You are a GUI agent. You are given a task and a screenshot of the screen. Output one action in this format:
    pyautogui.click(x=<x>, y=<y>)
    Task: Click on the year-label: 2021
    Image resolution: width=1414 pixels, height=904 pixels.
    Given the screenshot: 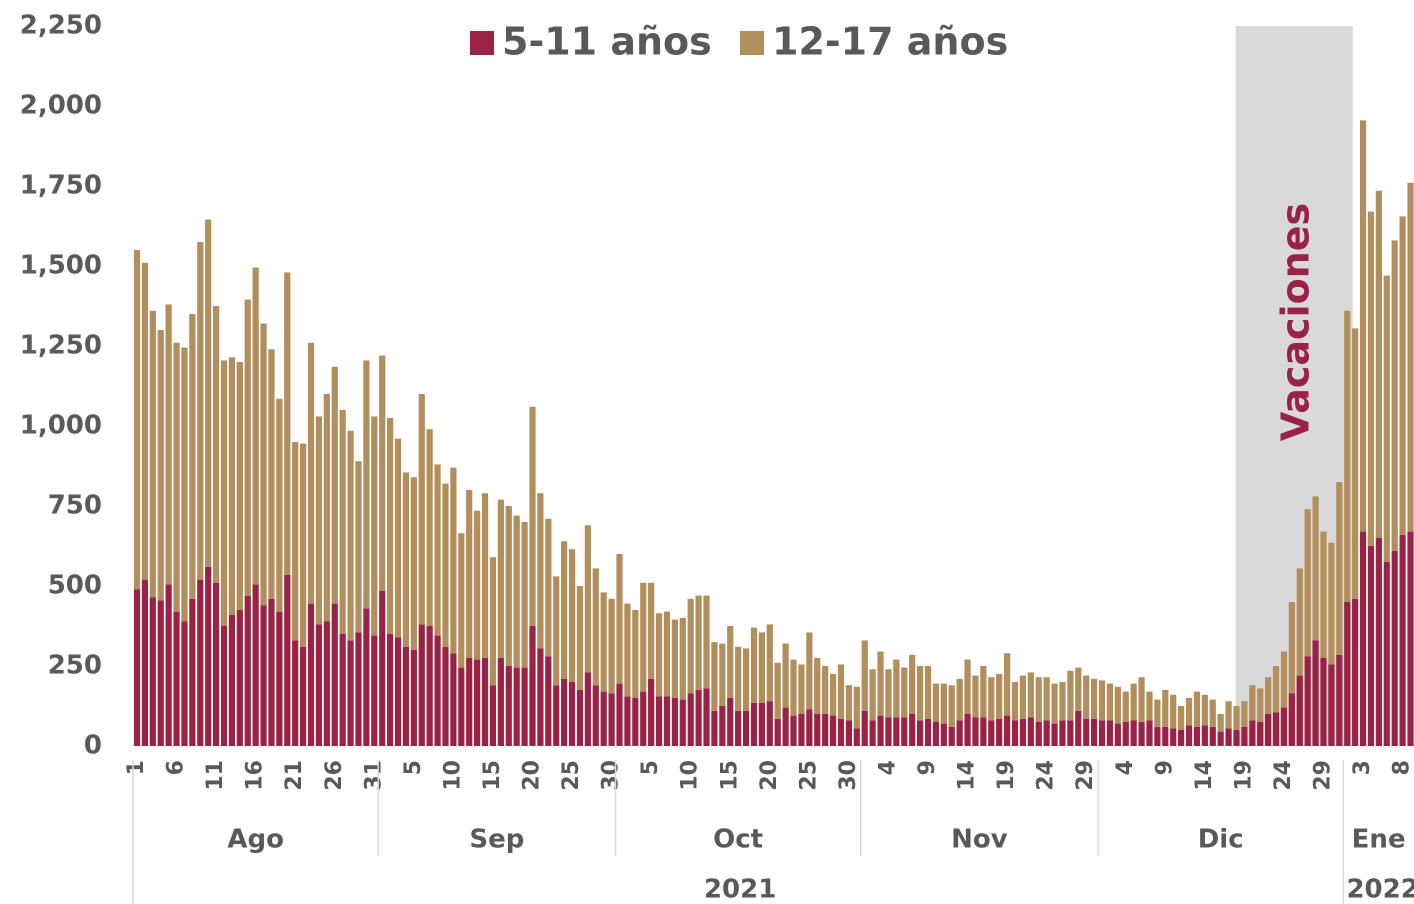 What is the action you would take?
    pyautogui.click(x=740, y=889)
    